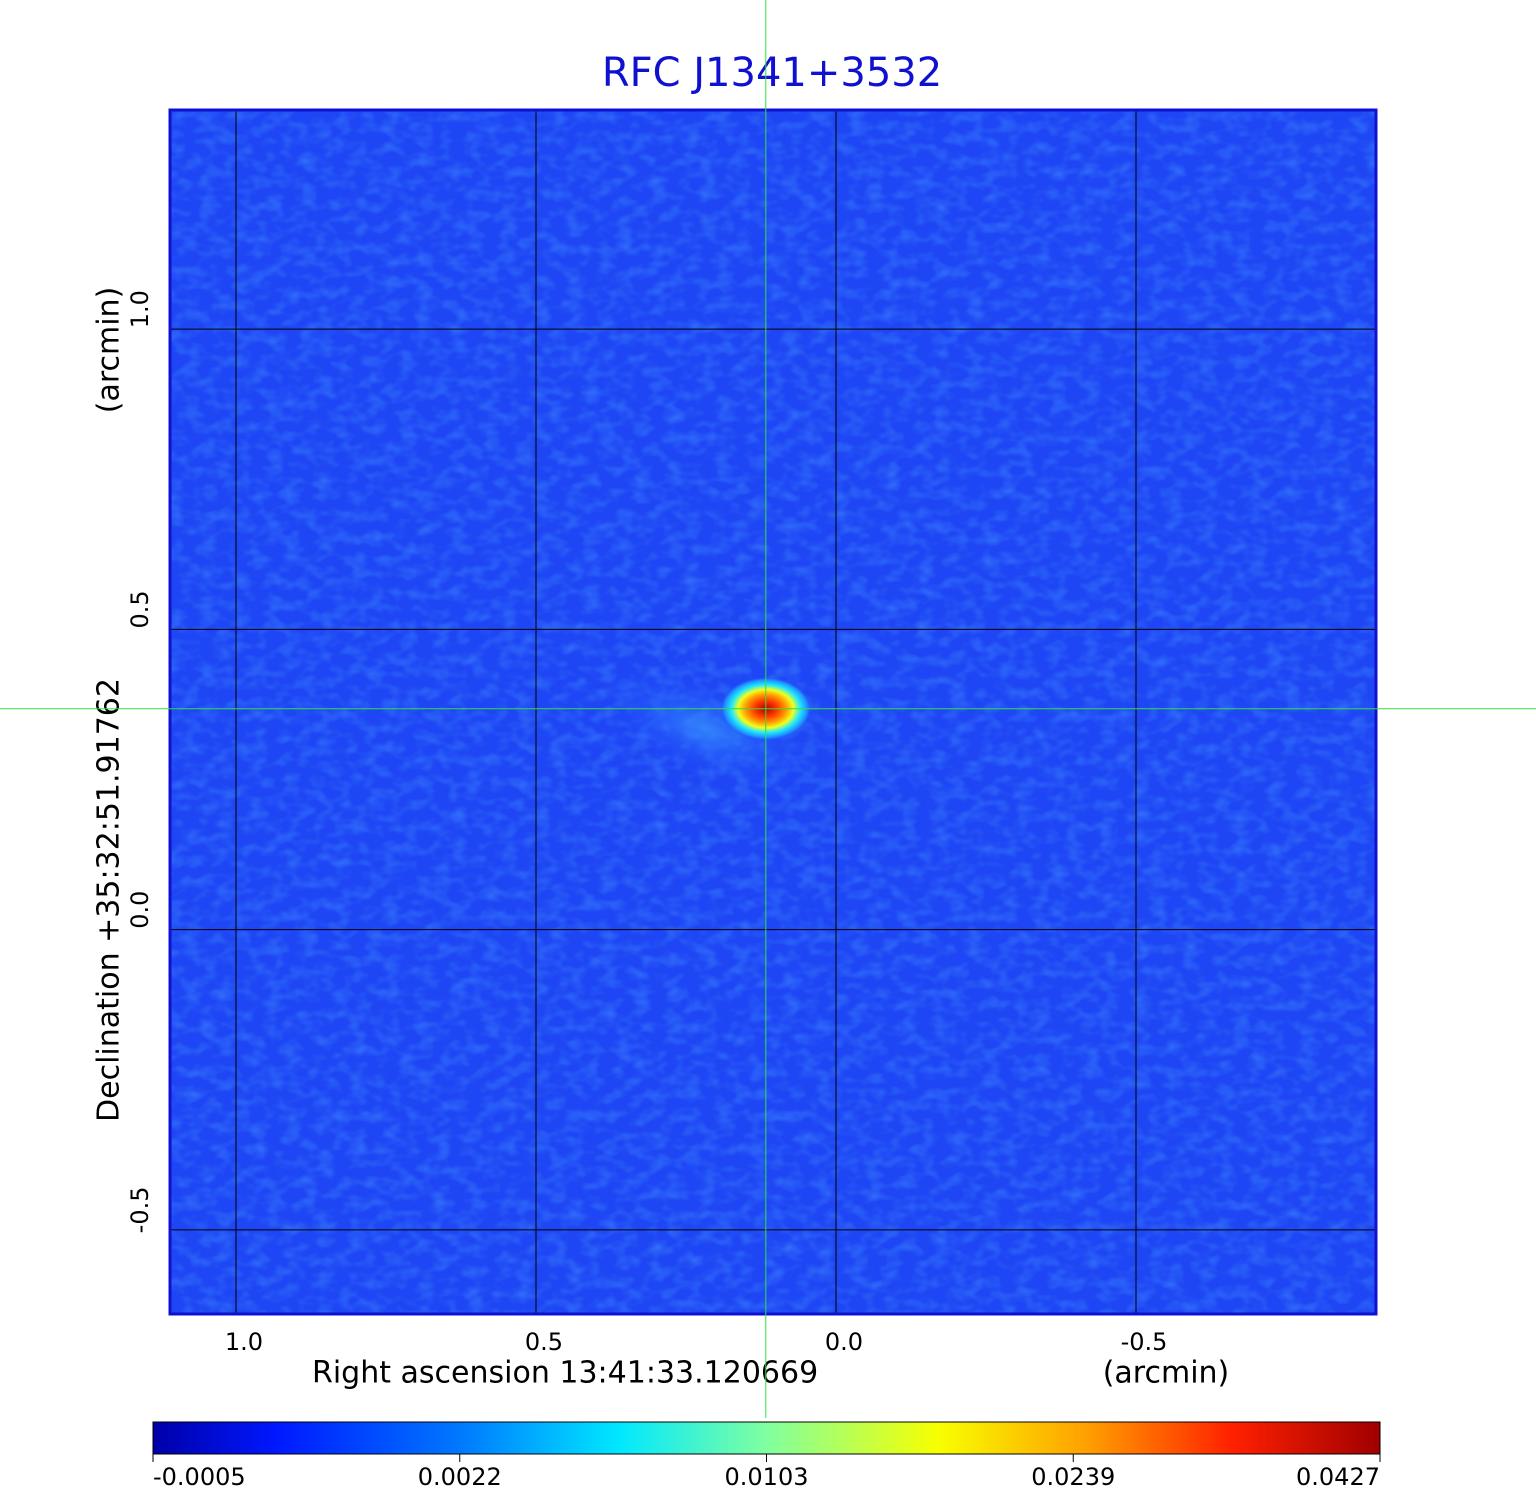 The image size is (1536, 1511). Describe the element at coordinates (1073, 1477) in the screenshot. I see `colorbar-tick-label: 0.0239` at that location.